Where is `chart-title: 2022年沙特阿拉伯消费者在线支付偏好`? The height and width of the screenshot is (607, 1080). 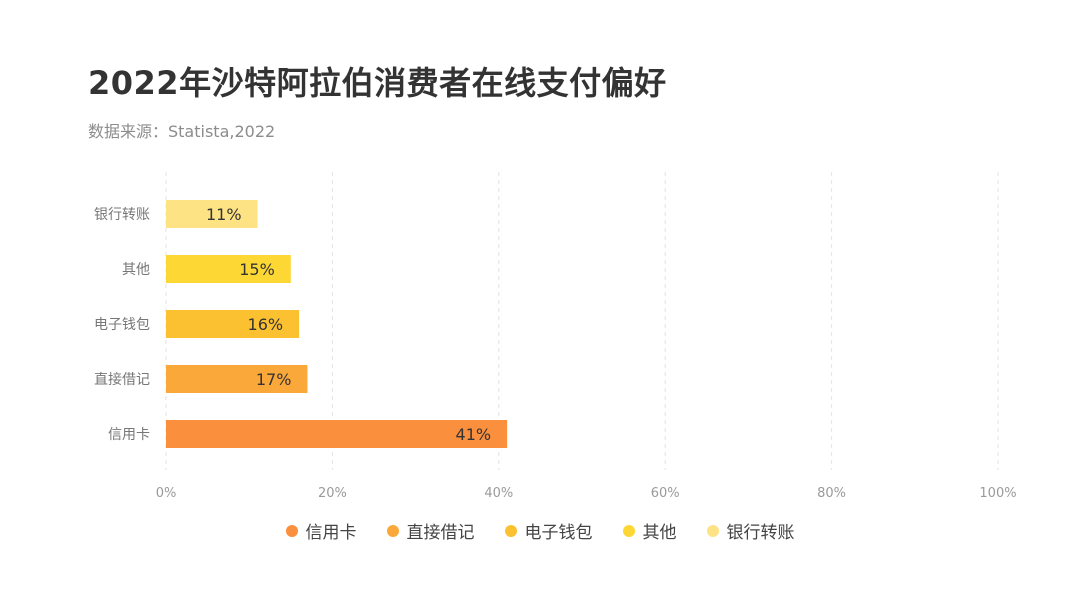
chart-title: 2022年沙特阿拉伯消费者在线支付偏好 is located at coordinates (377, 83).